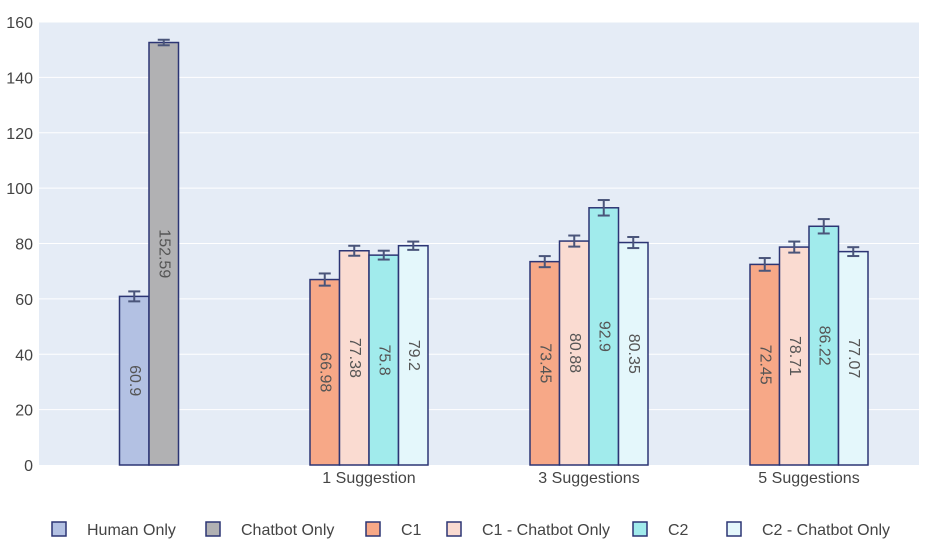 The width and height of the screenshot is (939, 542). What do you see at coordinates (764, 365) in the screenshot?
I see `bar-value-label: 72.45` at bounding box center [764, 365].